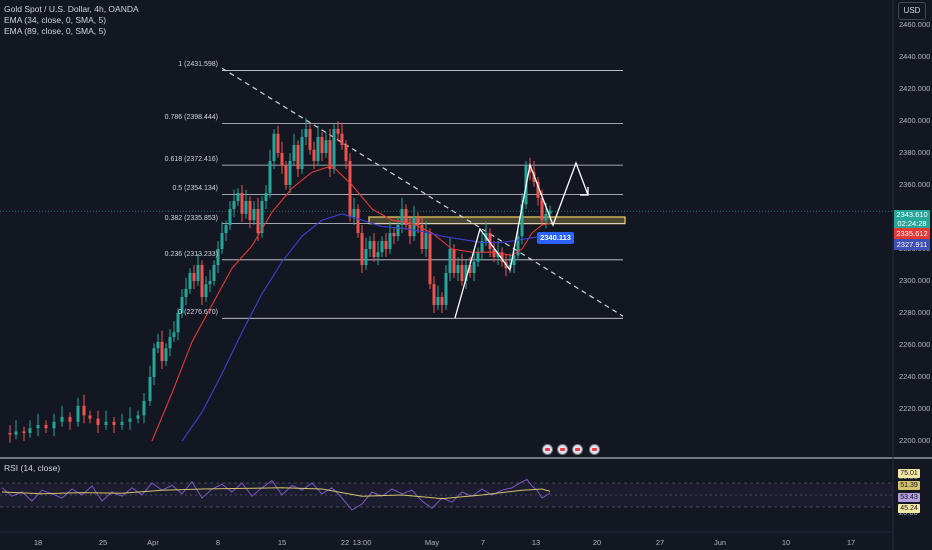  Describe the element at coordinates (55, 31) in the screenshot. I see `ema89-legend: EMA (89, close, 0, SMA, 5)` at that location.